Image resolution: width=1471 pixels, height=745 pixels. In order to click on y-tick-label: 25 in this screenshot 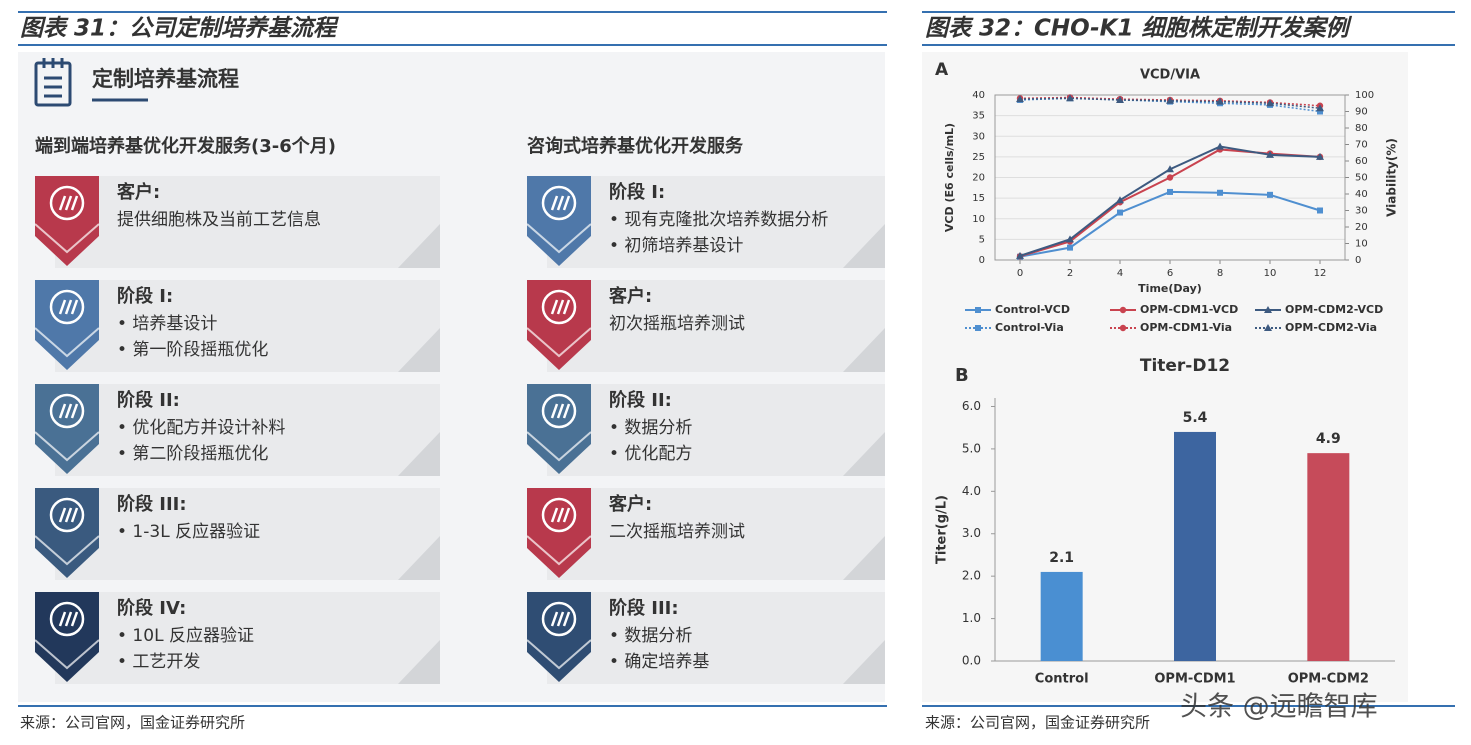, I will do `click(978, 157)`.